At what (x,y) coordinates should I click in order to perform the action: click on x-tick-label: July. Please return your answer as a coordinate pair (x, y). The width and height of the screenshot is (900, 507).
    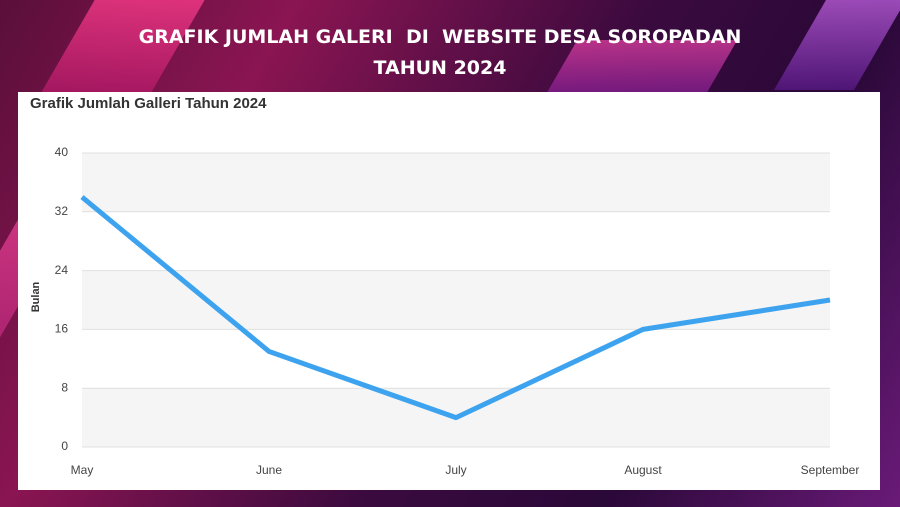
    Looking at the image, I should click on (455, 470).